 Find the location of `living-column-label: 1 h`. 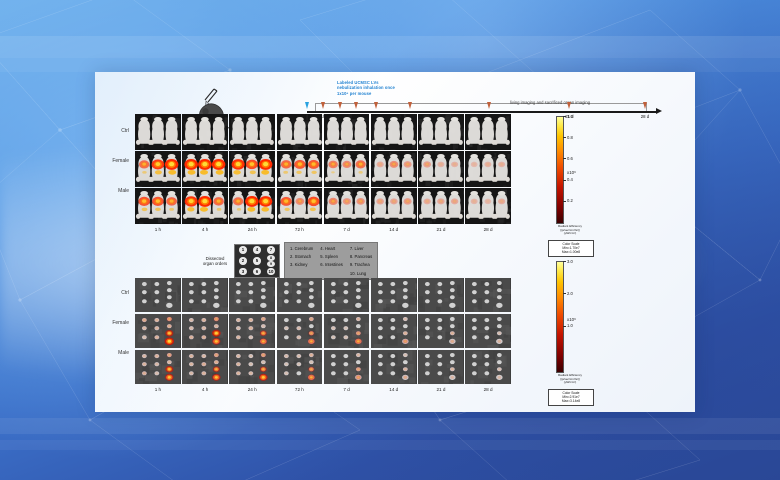

living-column-label: 1 h is located at coordinates (158, 229).